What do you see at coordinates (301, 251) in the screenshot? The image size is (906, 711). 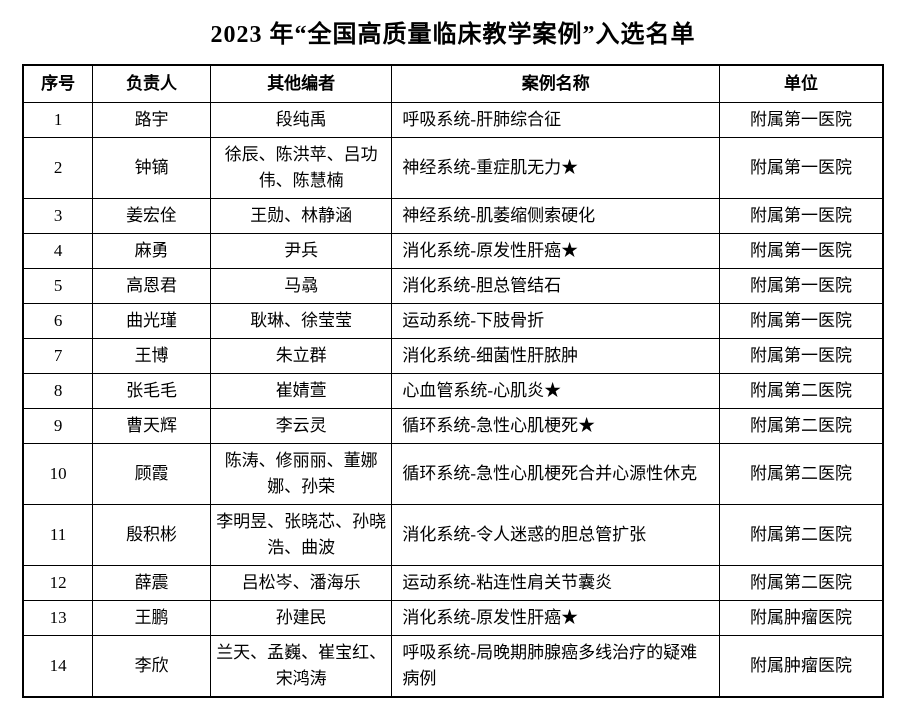 I see `cell-editors: 尹兵` at bounding box center [301, 251].